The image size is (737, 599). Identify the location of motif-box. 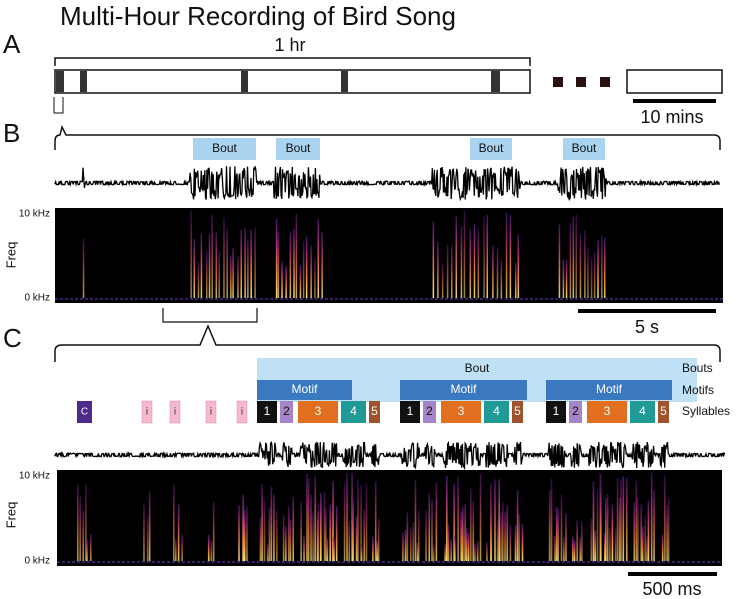
(609, 390).